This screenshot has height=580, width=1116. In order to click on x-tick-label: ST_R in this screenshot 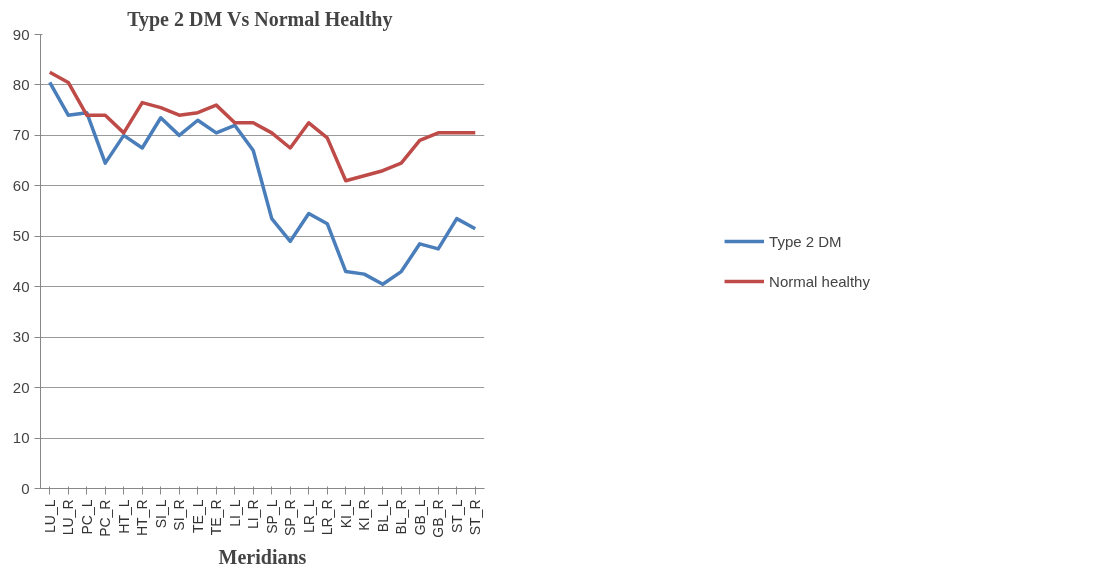, I will do `click(475, 517)`.